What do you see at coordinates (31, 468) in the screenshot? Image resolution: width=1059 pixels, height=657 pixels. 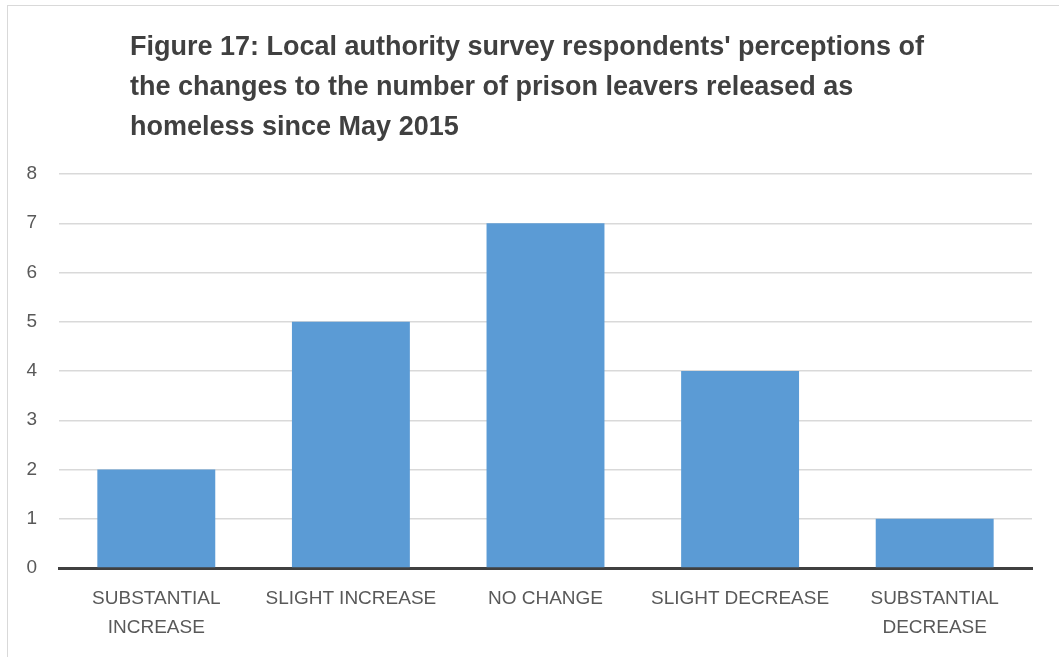 I see `y-tick-label: 2` at bounding box center [31, 468].